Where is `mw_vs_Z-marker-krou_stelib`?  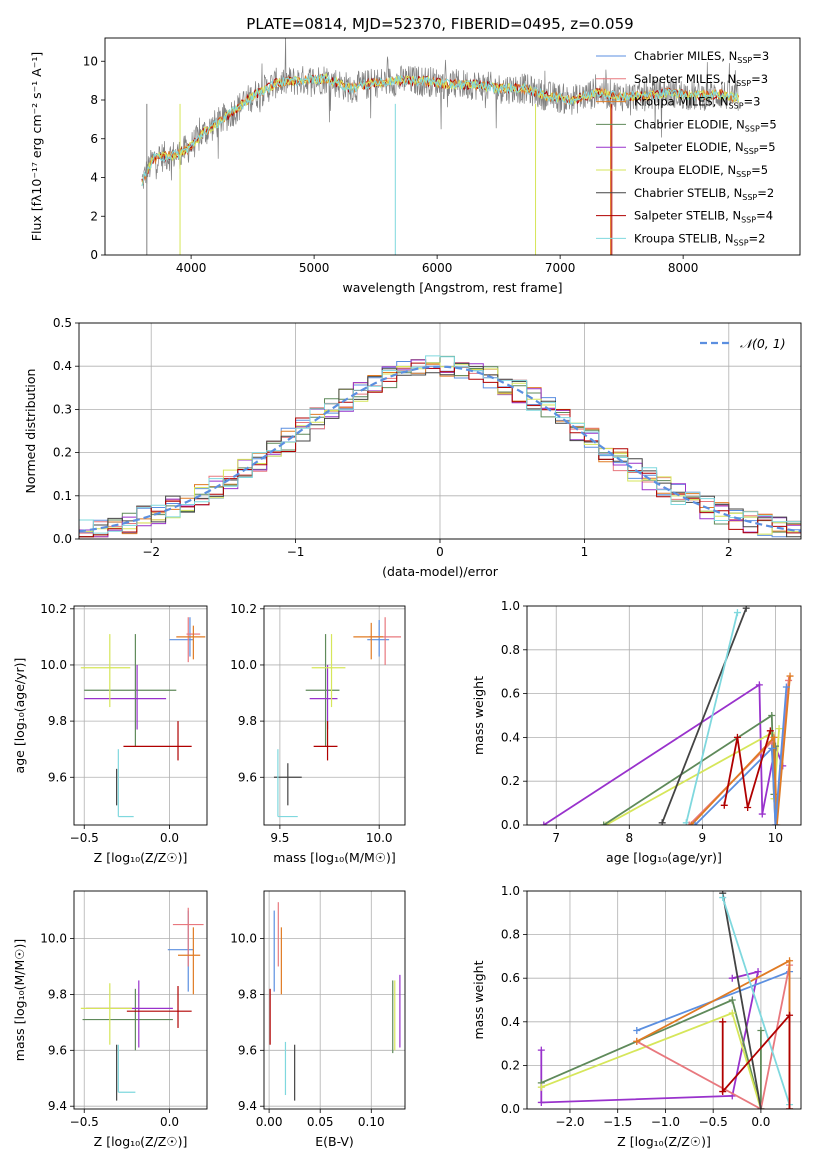 mw_vs_Z-marker-krou_stelib is located at coordinates (723, 898).